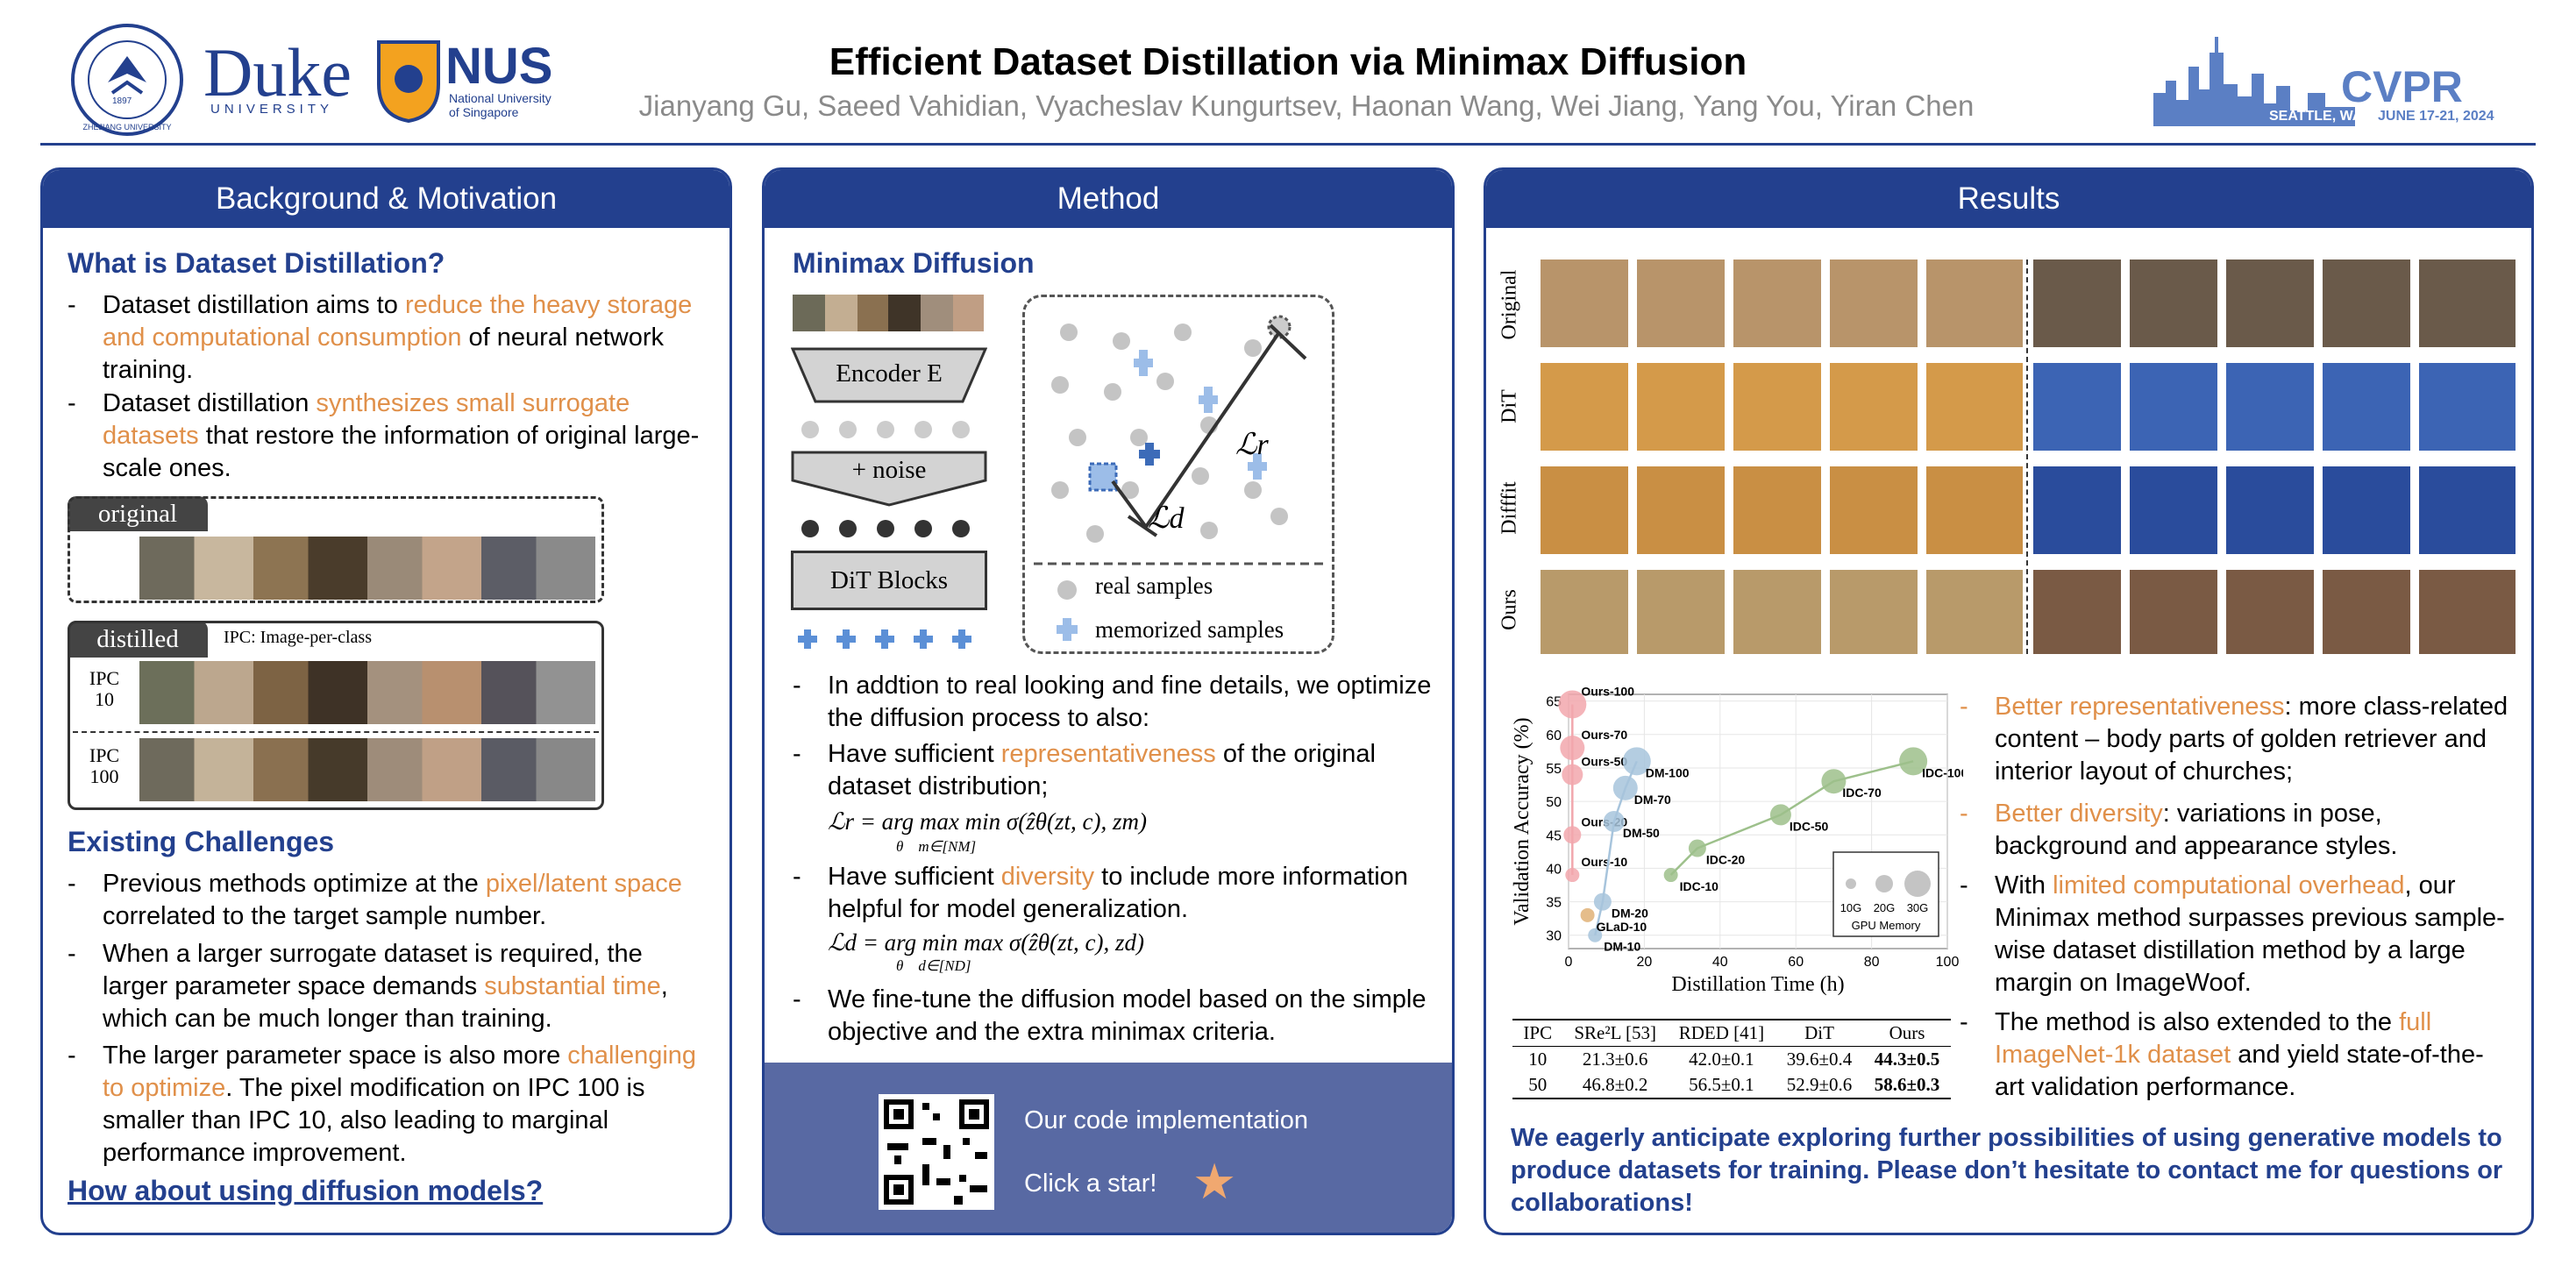 The image size is (2576, 1287). What do you see at coordinates (1108, 1148) in the screenshot?
I see `code-footer` at bounding box center [1108, 1148].